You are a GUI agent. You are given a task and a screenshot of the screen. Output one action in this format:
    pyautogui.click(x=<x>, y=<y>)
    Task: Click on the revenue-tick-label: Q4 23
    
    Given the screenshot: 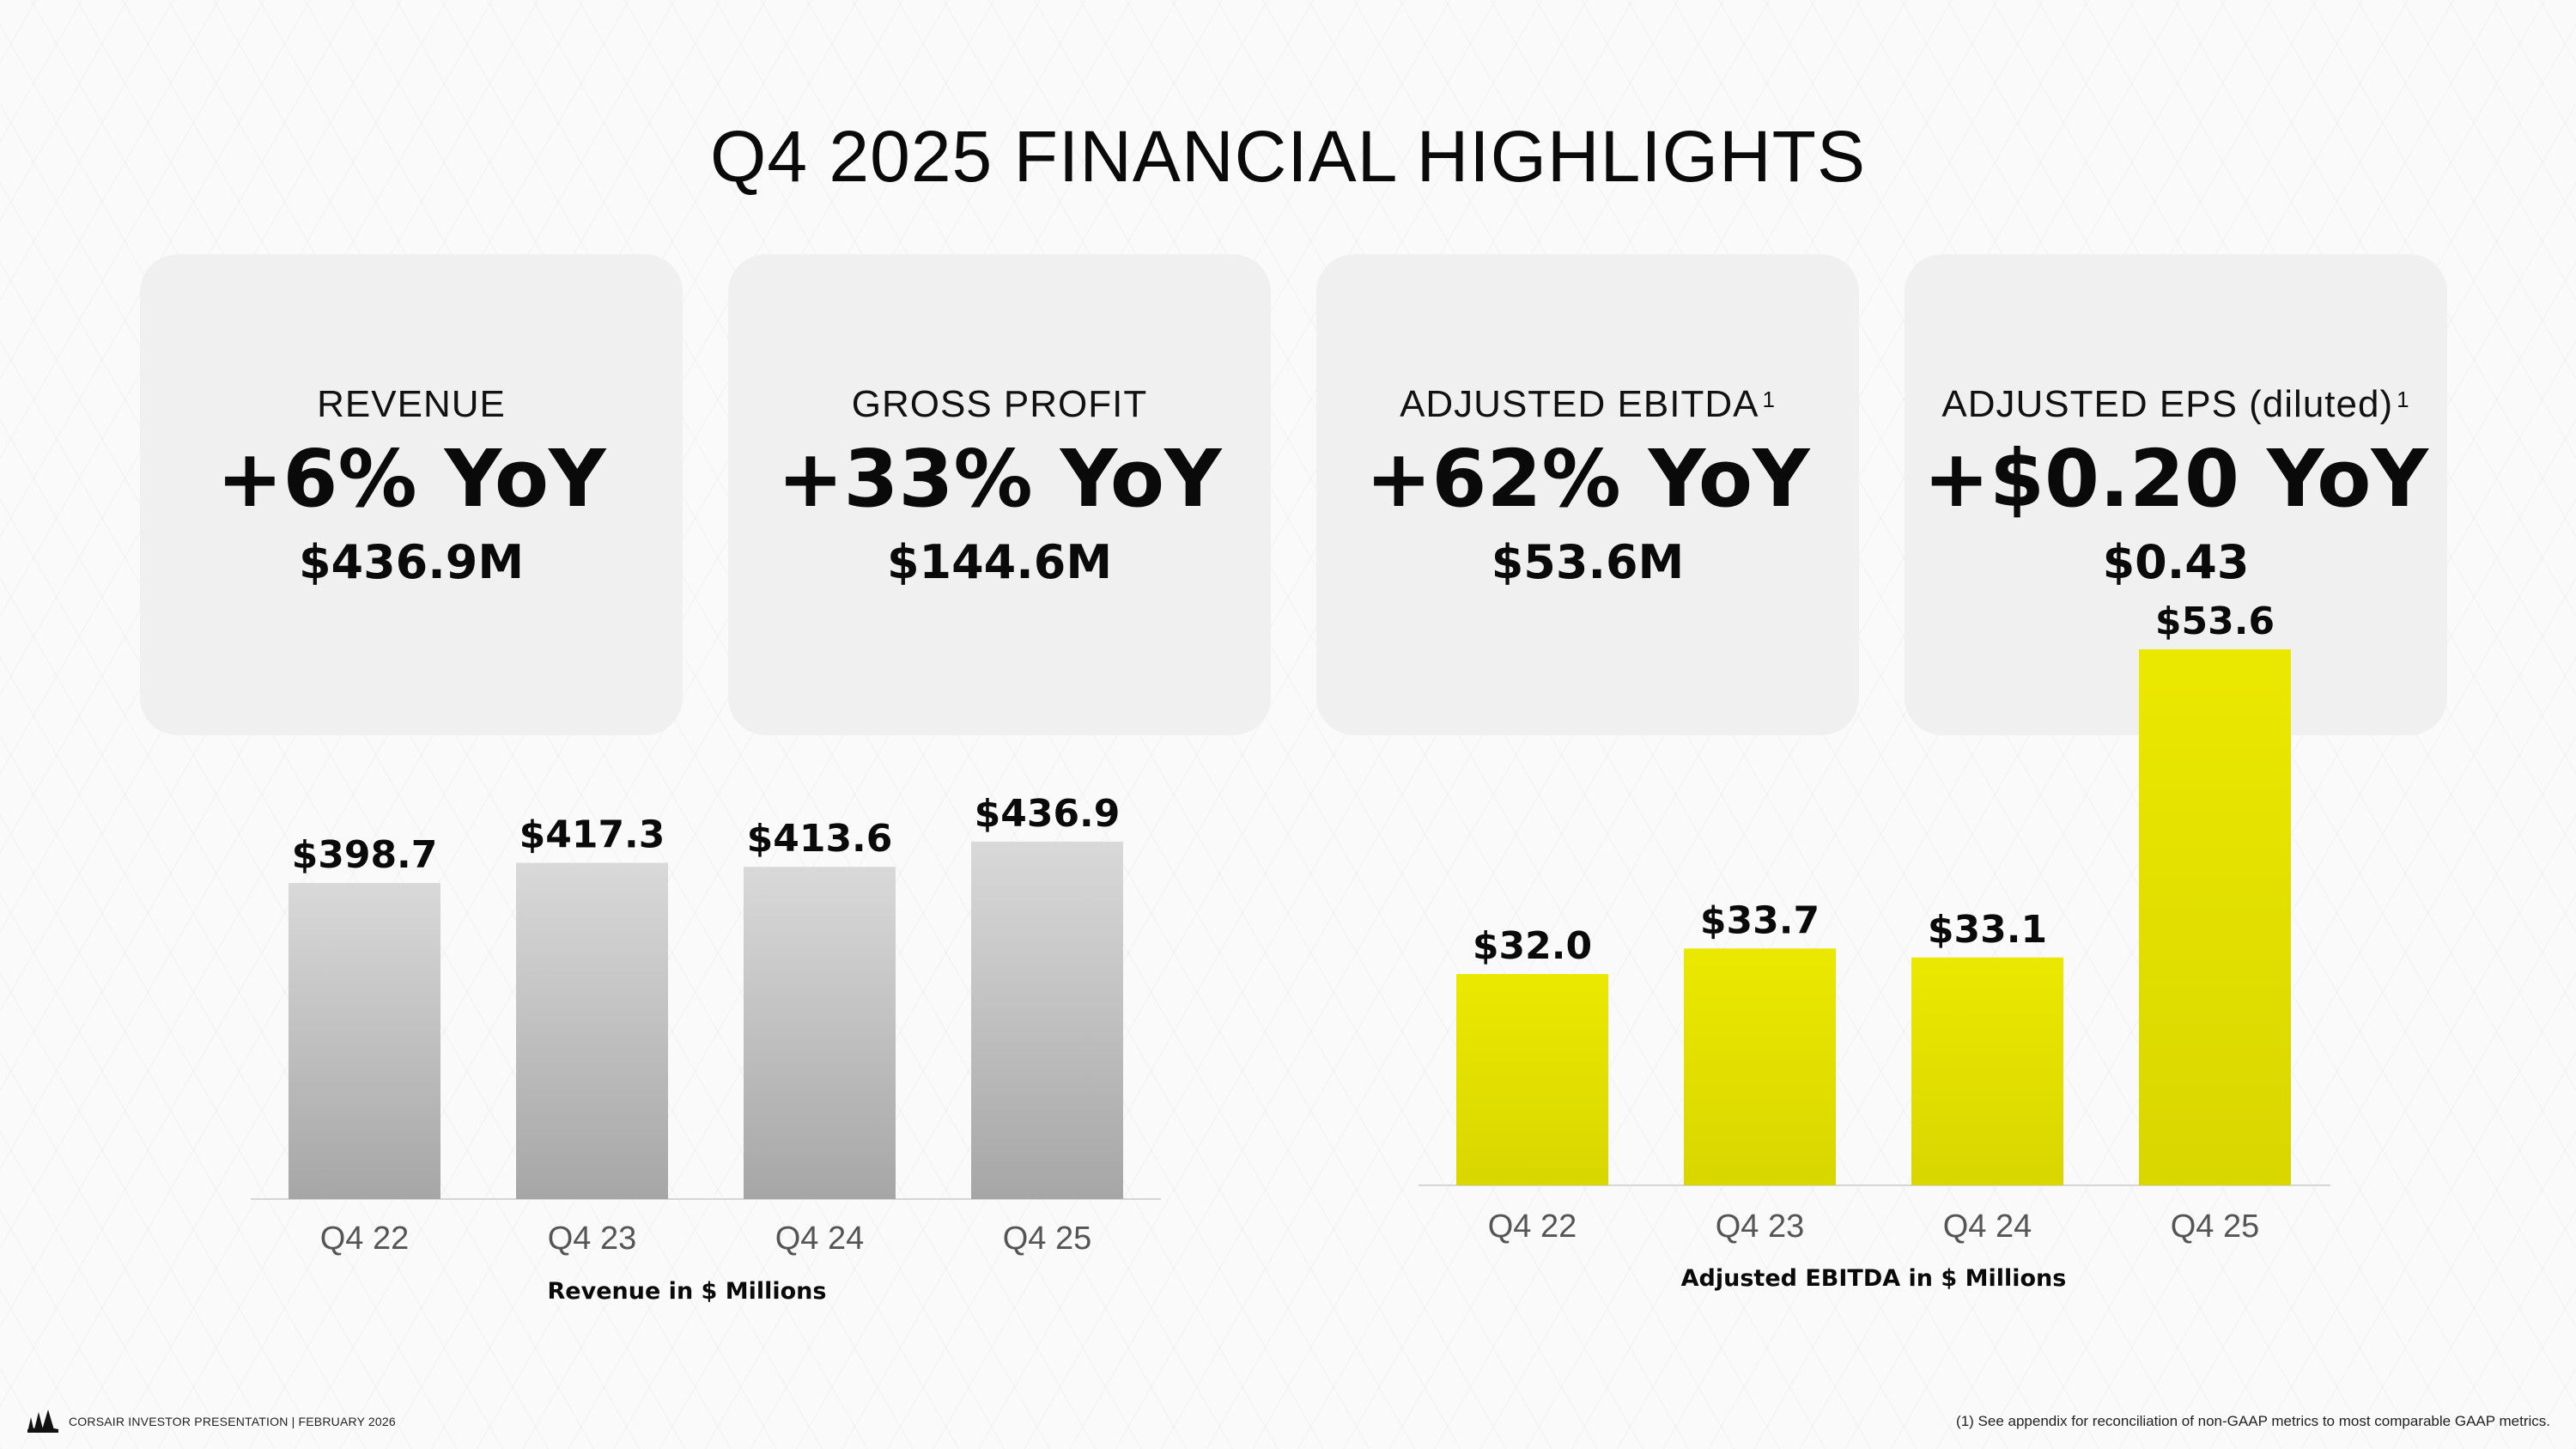 What is the action you would take?
    pyautogui.click(x=592, y=1239)
    